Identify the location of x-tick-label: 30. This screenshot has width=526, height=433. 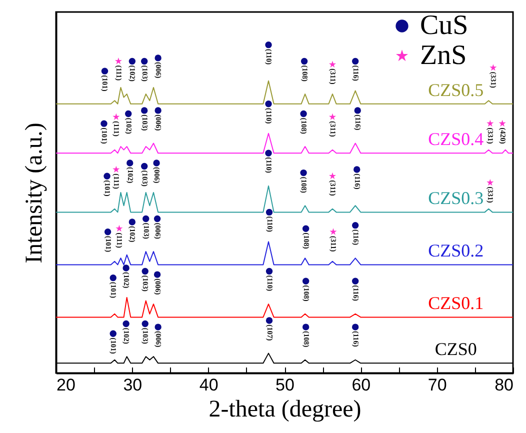
(132, 385).